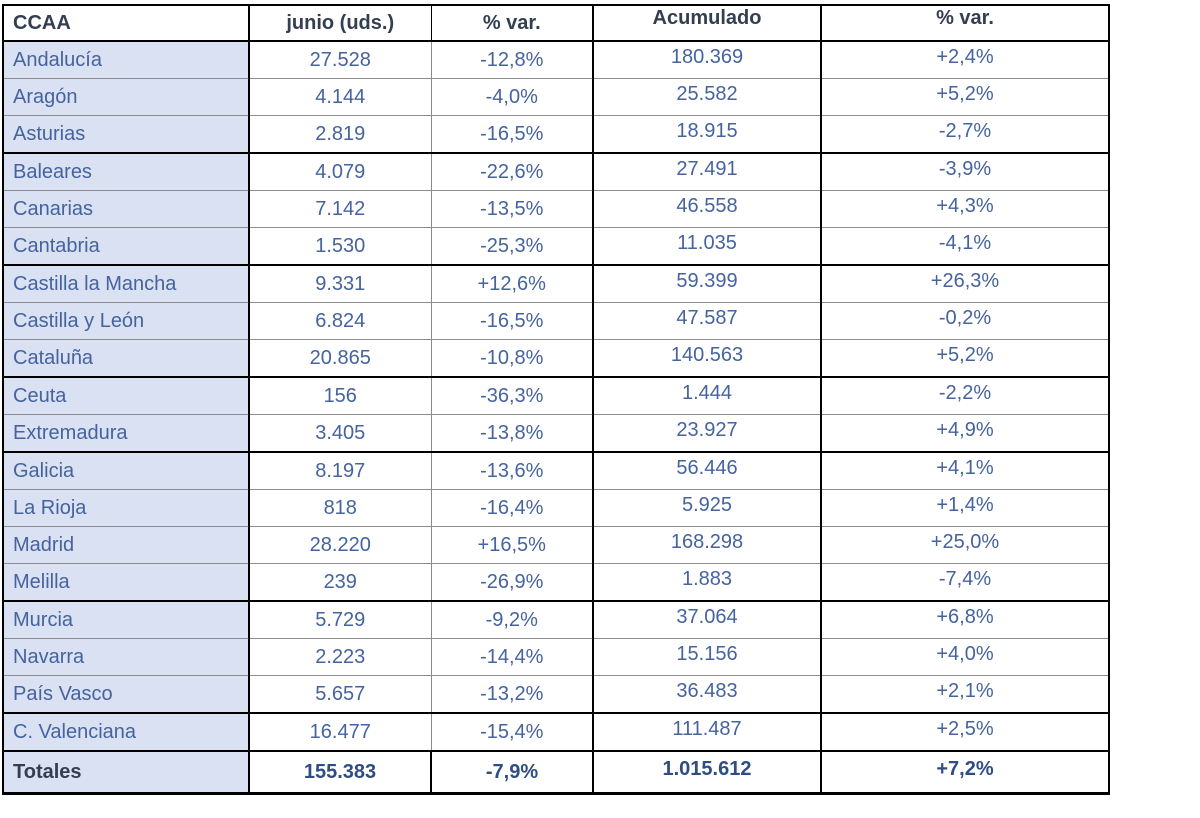  I want to click on junio-cell-value: 818, so click(340, 507).